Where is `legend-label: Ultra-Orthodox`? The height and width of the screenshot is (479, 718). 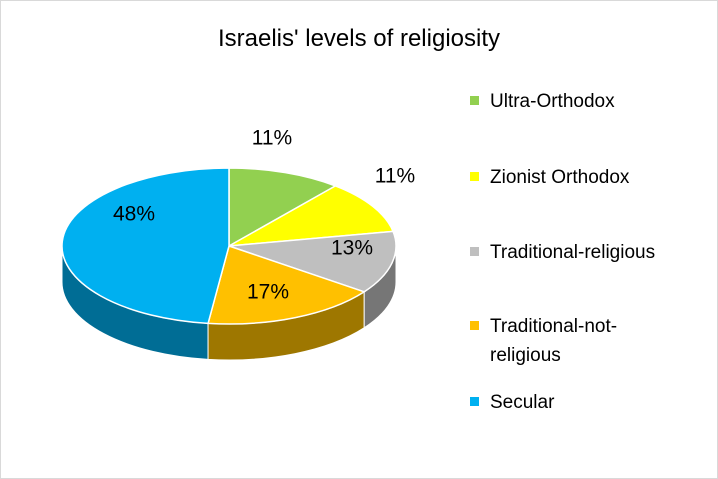
legend-label: Ultra-Orthodox is located at coordinates (552, 101).